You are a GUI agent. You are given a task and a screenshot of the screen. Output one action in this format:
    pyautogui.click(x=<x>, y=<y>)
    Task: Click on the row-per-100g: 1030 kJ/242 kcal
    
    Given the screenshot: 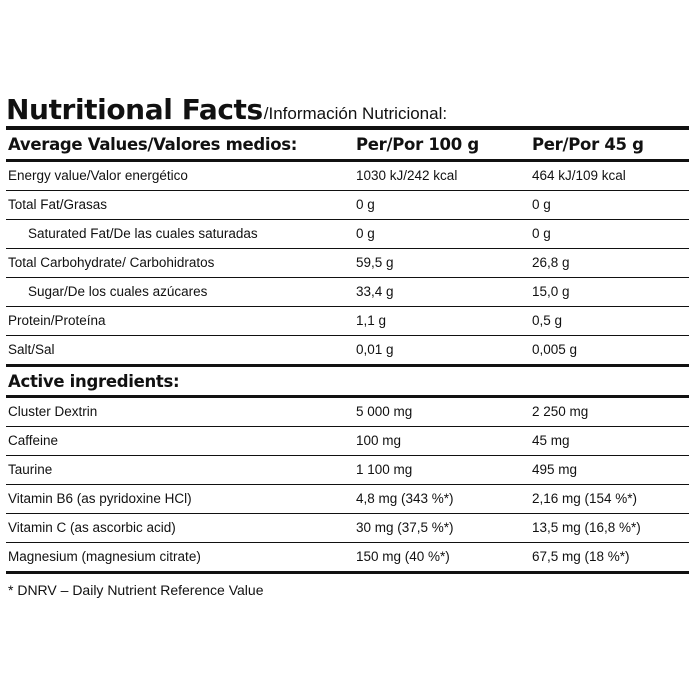 What is the action you would take?
    pyautogui.click(x=407, y=175)
    